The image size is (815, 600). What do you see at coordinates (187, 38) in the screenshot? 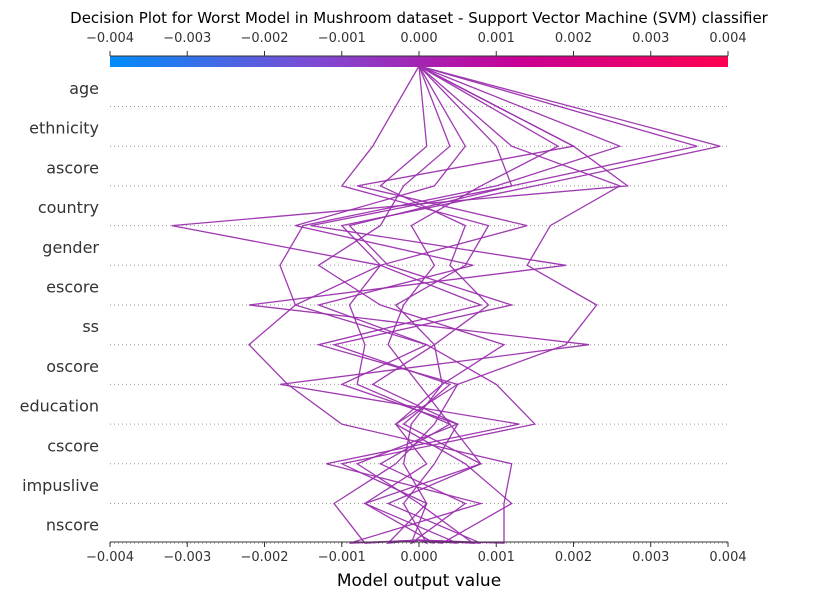
I see `top-tick-label: −0.003` at bounding box center [187, 38].